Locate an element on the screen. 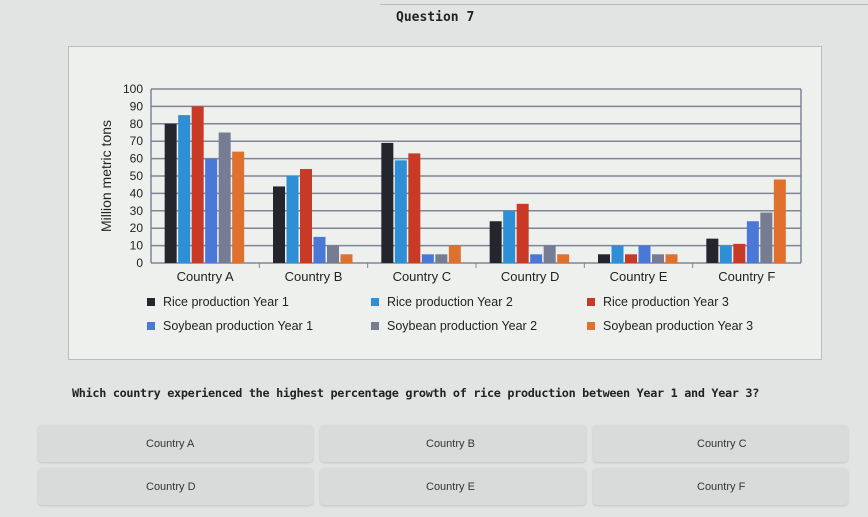  divider is located at coordinates (624, 4).